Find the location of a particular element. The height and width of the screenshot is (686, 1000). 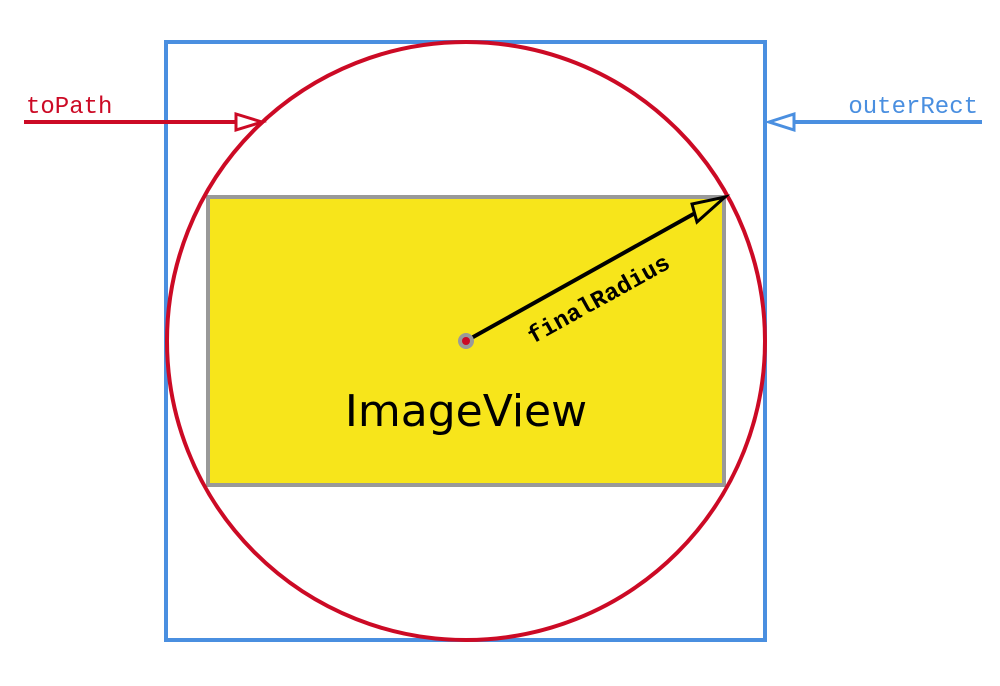

to-path-label: toPath is located at coordinates (69, 107).